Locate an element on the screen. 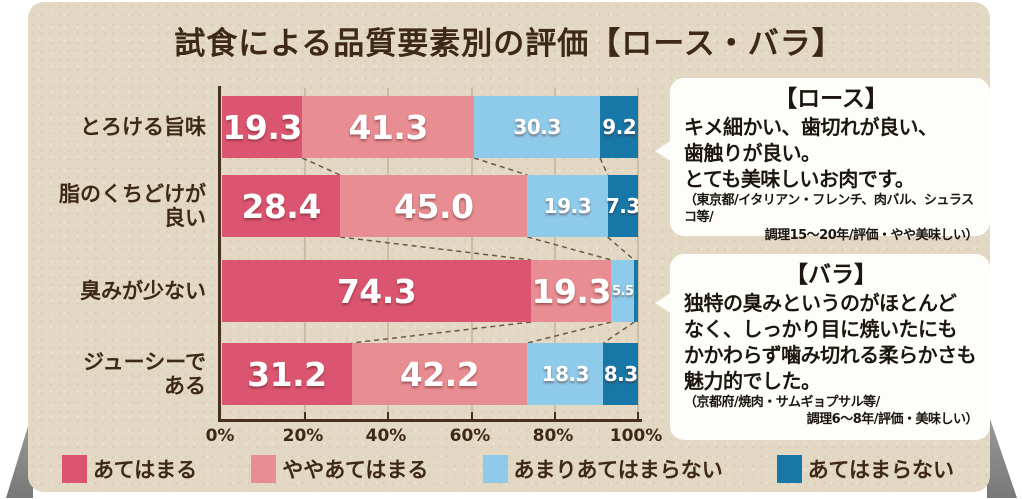 The width and height of the screenshot is (1022, 499). callout-loin-title: 【ロース】 is located at coordinates (831, 99).